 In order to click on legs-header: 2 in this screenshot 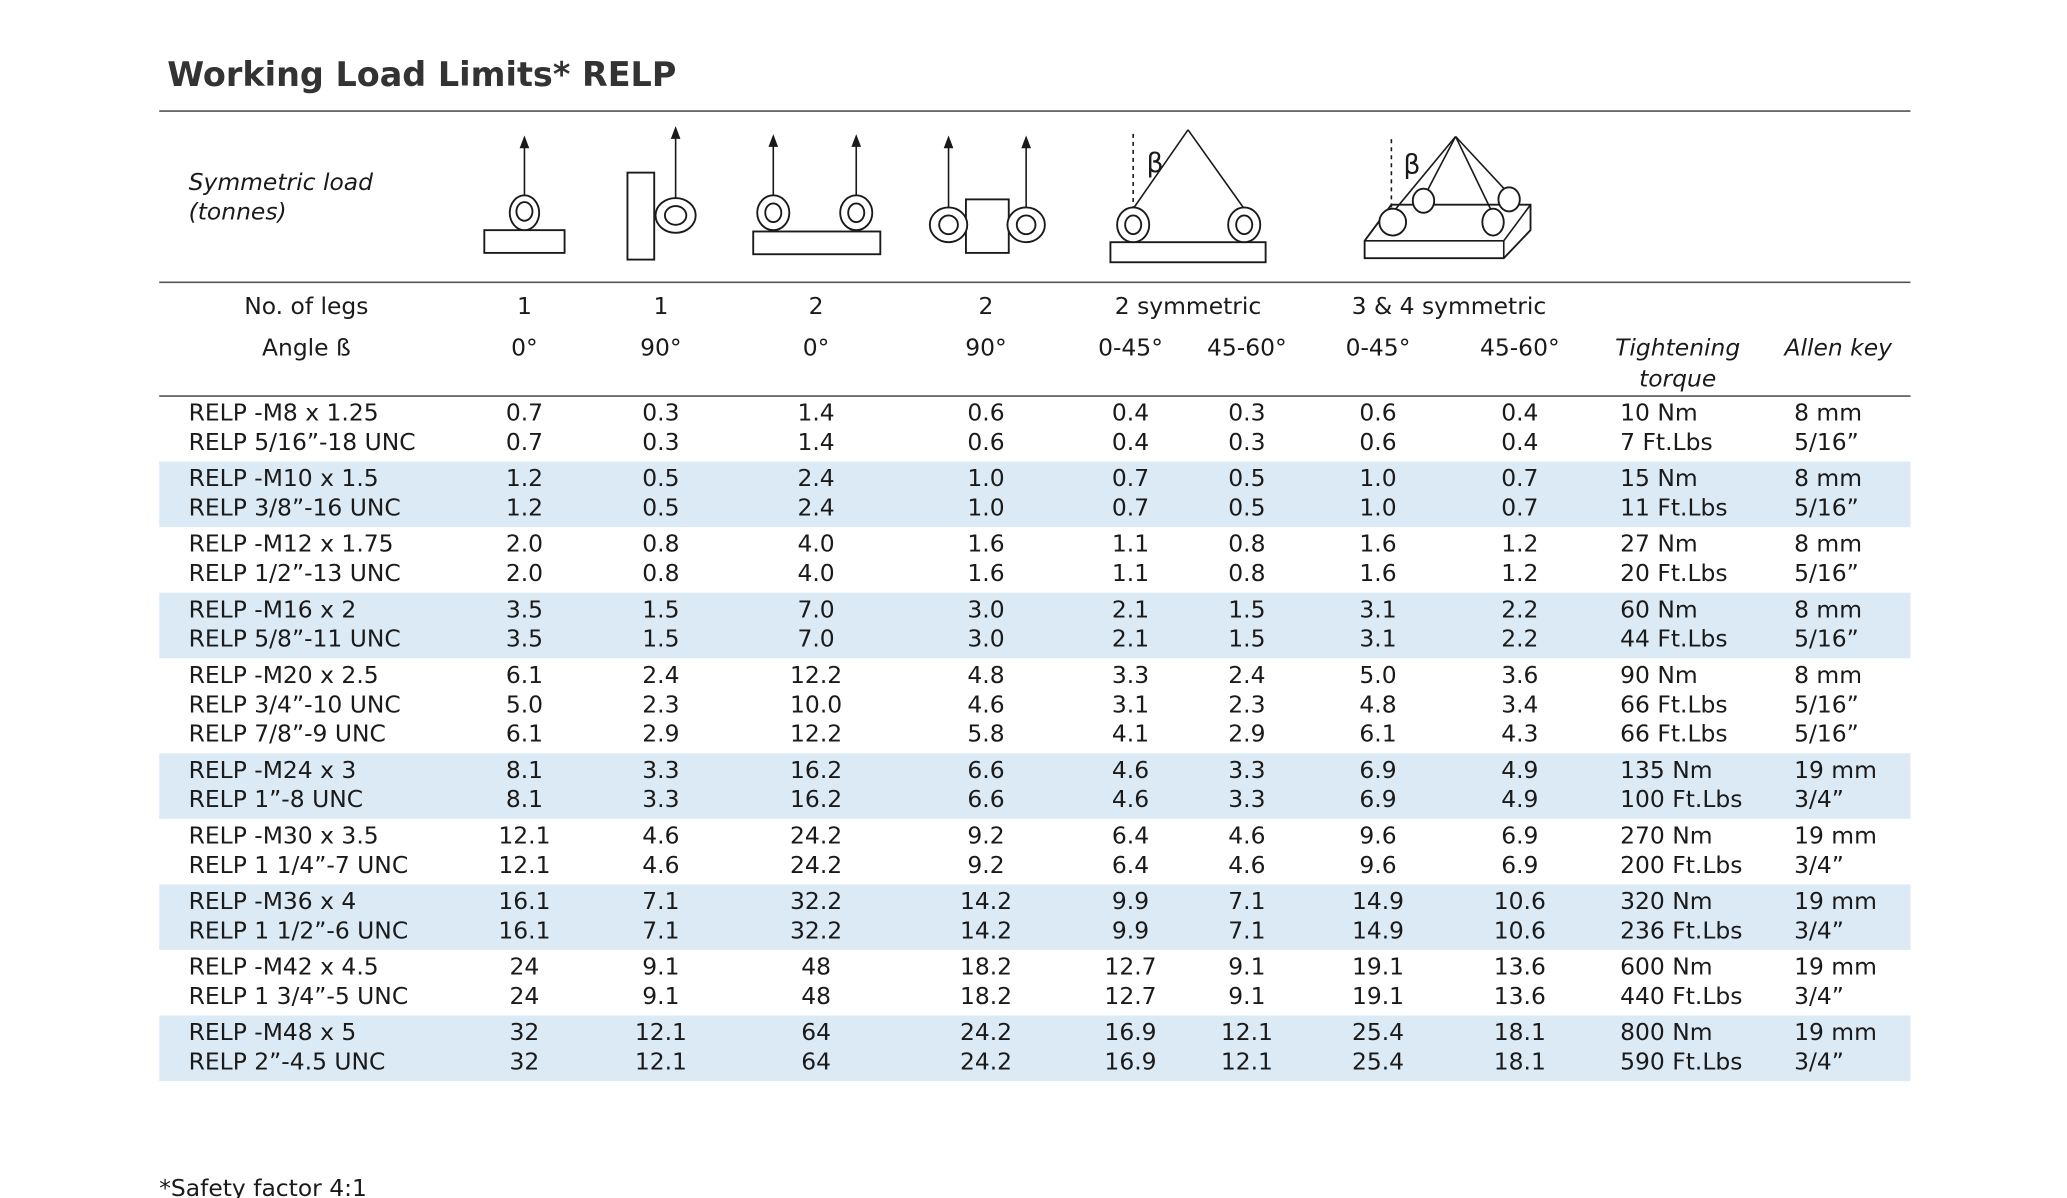, I will do `click(986, 306)`.